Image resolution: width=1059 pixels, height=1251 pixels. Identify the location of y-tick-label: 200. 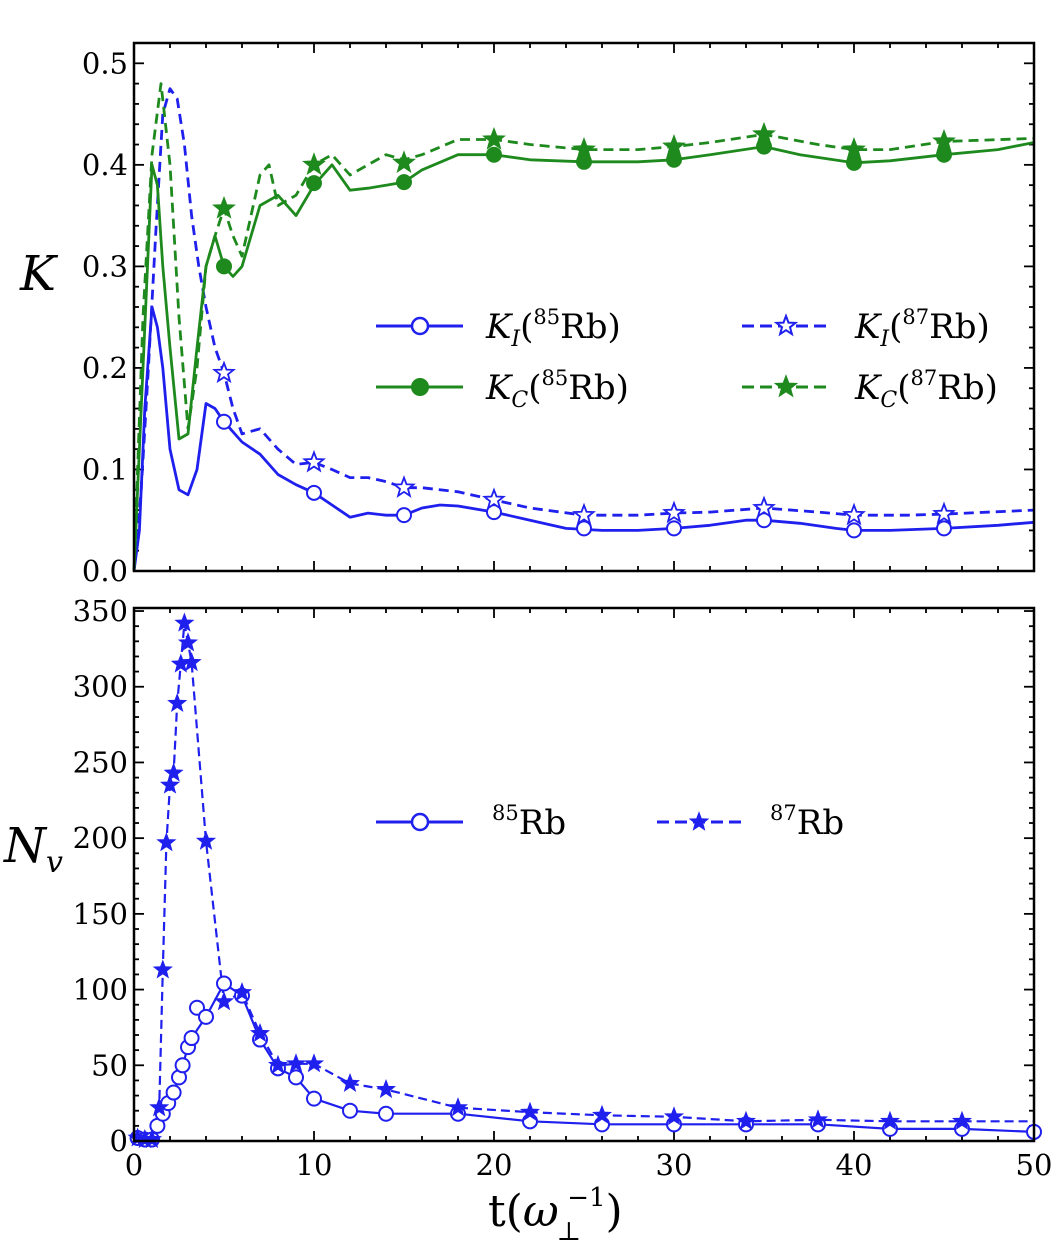
(100, 838).